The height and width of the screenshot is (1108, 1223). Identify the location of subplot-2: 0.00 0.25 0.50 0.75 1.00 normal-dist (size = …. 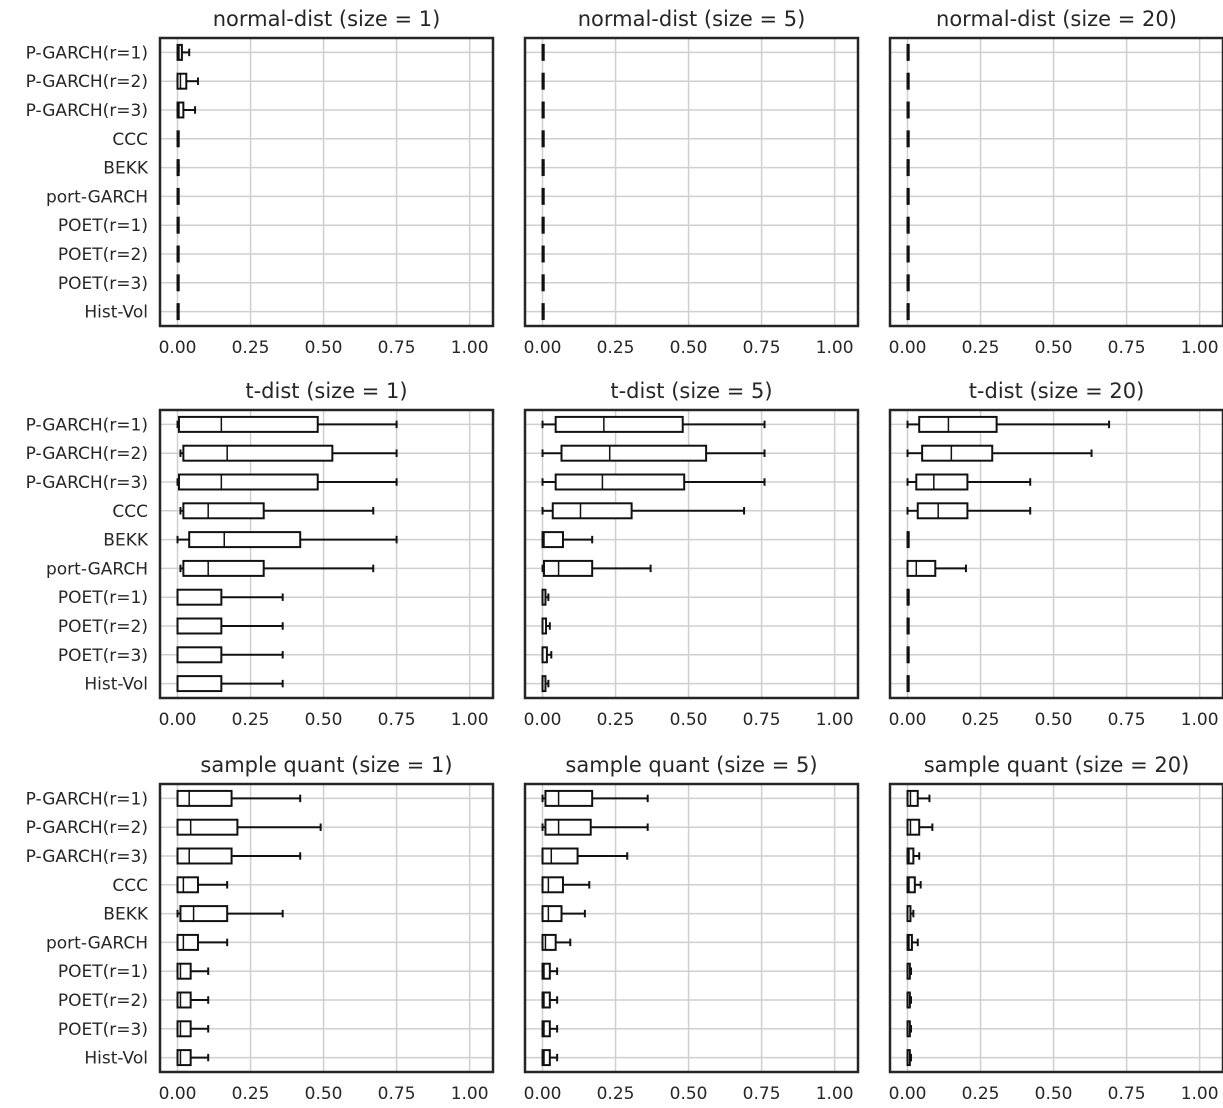
(692, 182).